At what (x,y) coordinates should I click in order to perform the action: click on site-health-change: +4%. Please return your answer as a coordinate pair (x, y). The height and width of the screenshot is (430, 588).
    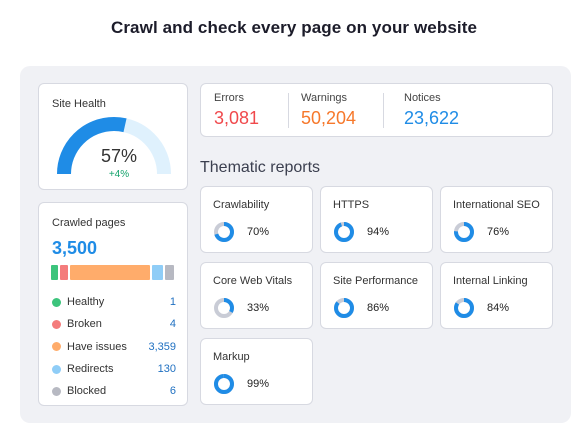
    Looking at the image, I should click on (119, 174).